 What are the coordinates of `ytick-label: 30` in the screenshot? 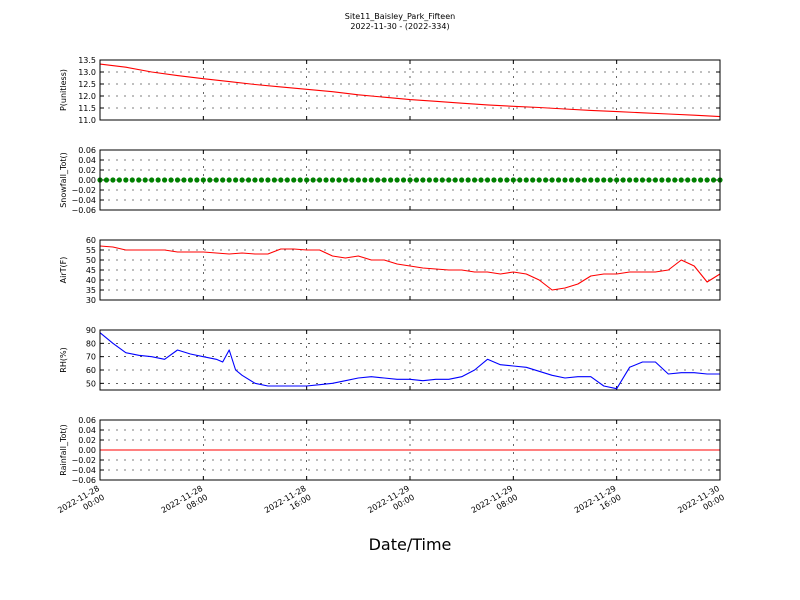 It's located at (91, 300).